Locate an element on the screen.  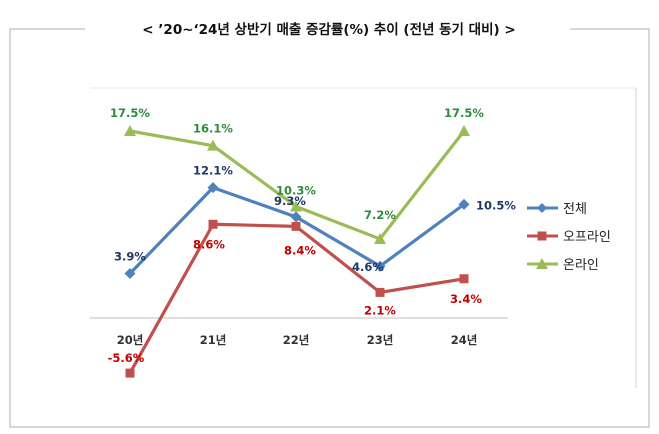
x-tick-labels: 20년 21년 22년 23년 24년 is located at coordinates (297, 340).